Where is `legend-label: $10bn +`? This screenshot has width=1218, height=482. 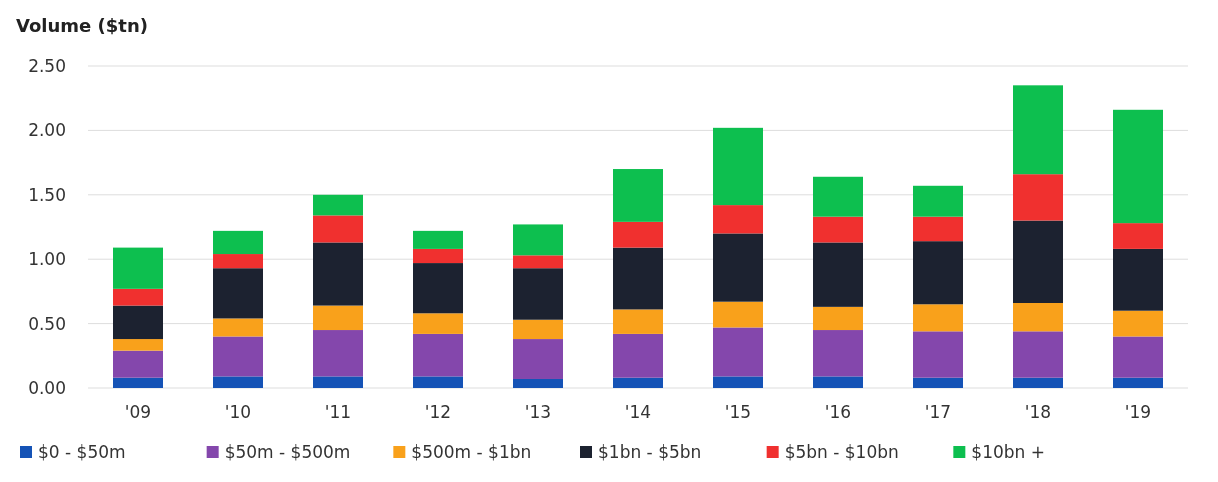
legend-label: $10bn + is located at coordinates (1008, 452).